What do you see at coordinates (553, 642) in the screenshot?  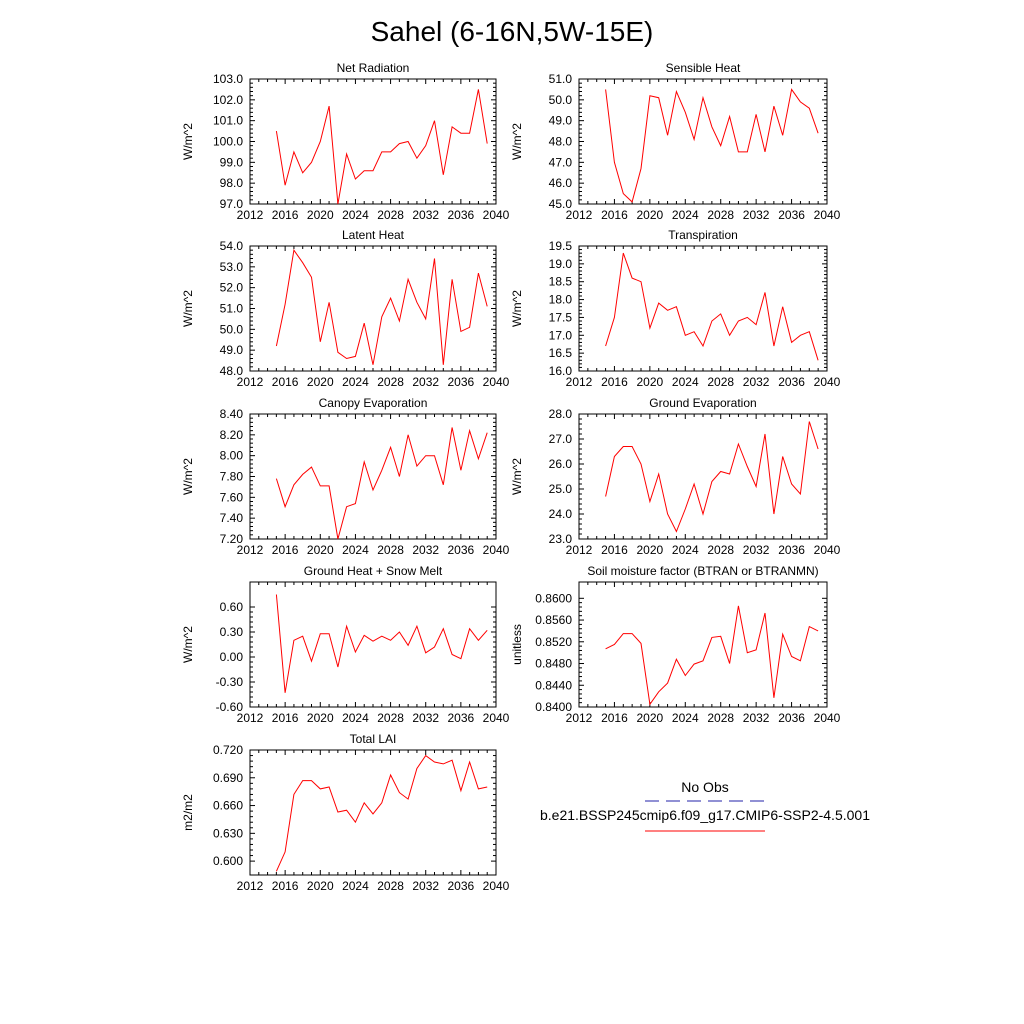 I see `y-tick-label: 0.8520` at bounding box center [553, 642].